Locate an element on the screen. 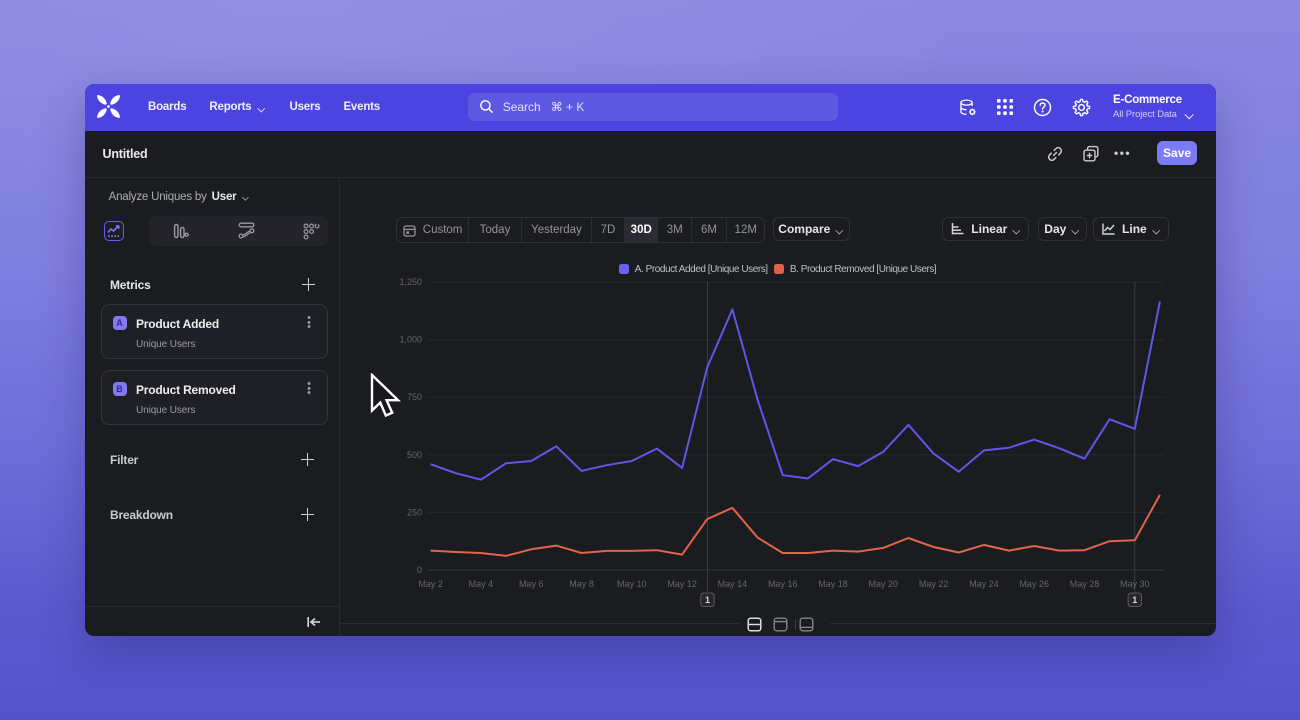  svg-text: May 16 is located at coordinates (783, 584).